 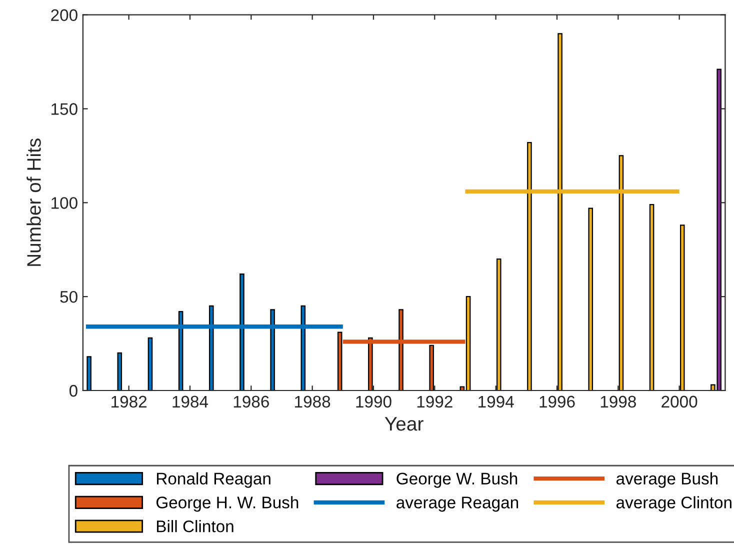 What do you see at coordinates (404, 424) in the screenshot?
I see `x-axis-title: Year` at bounding box center [404, 424].